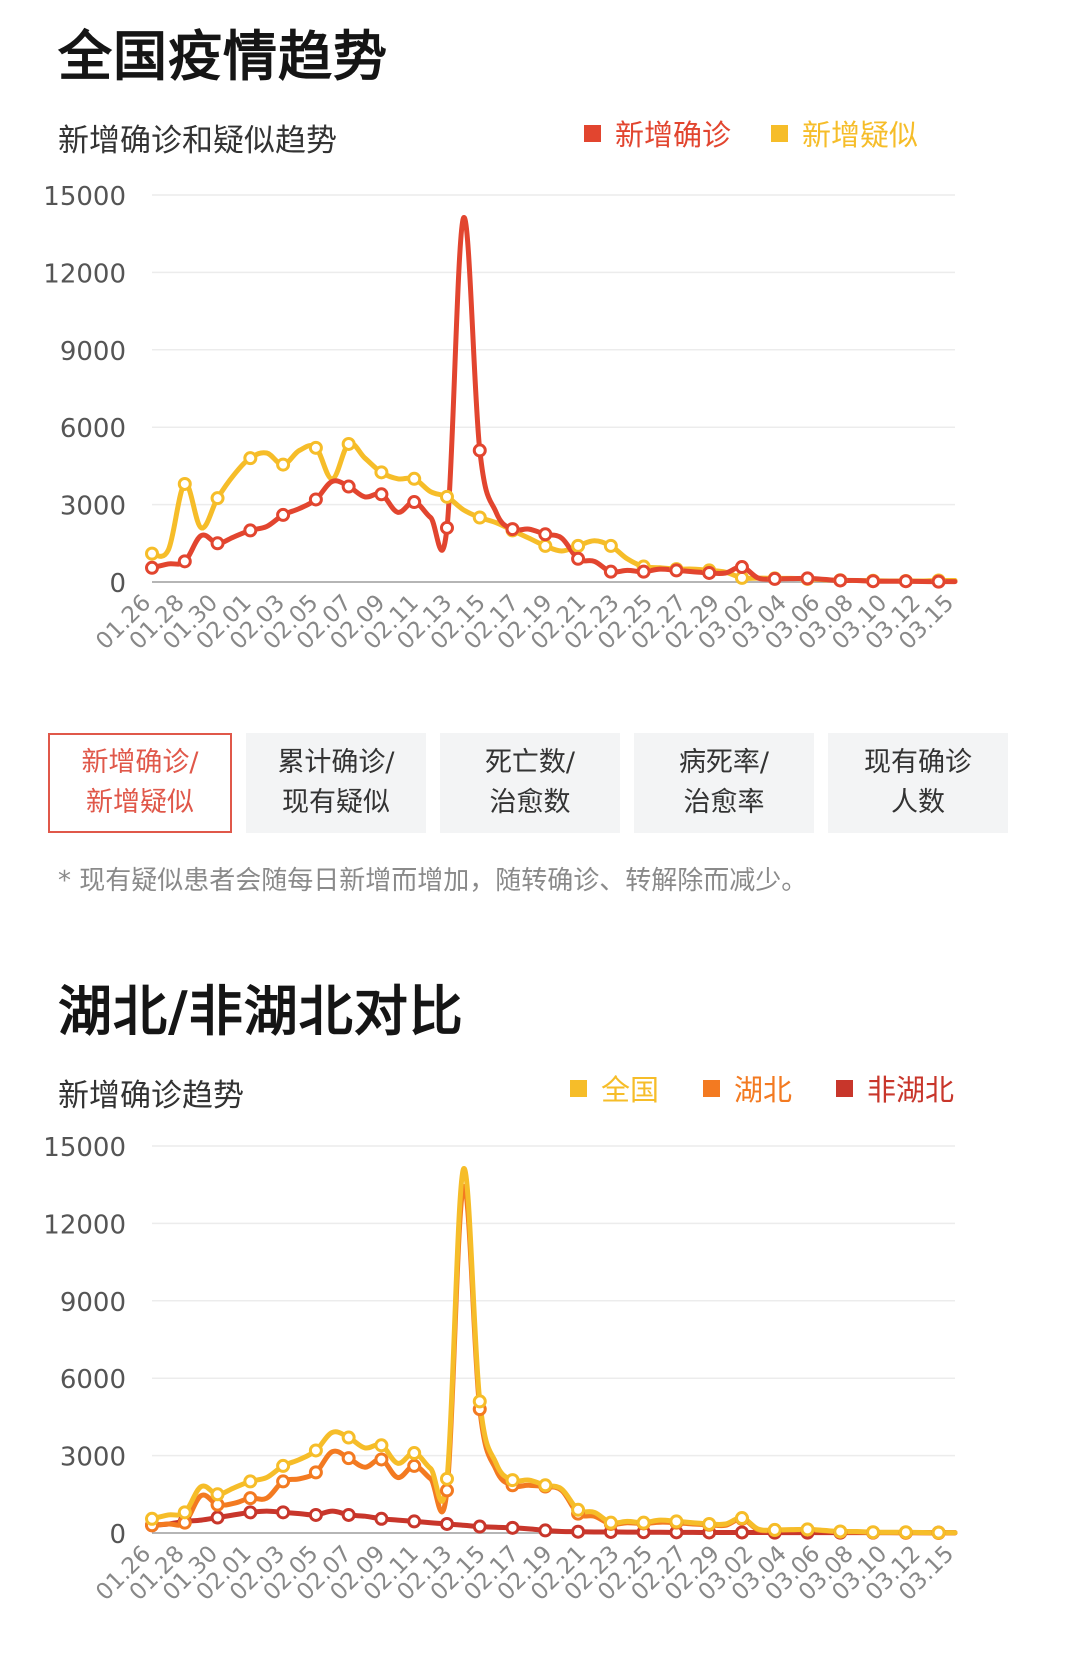  What do you see at coordinates (614, 1088) in the screenshot?
I see `legend-item-national: 全国` at bounding box center [614, 1088].